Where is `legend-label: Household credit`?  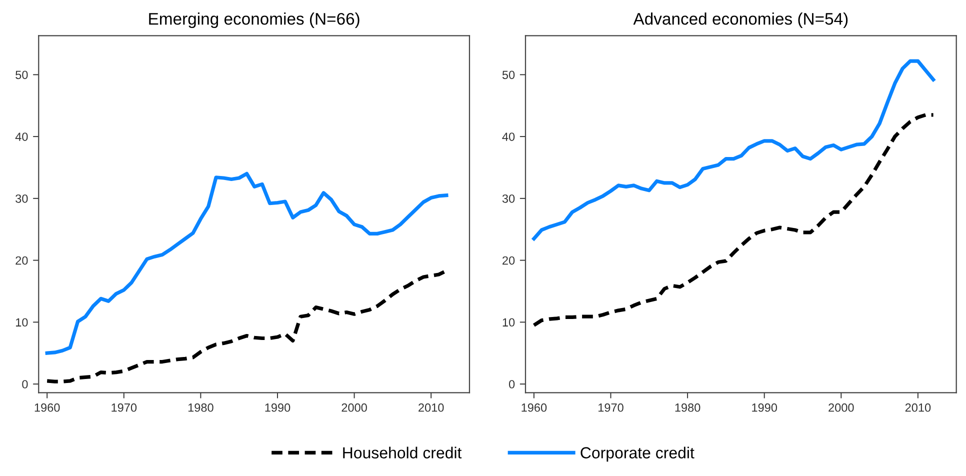 legend-label: Household credit is located at coordinates (402, 452).